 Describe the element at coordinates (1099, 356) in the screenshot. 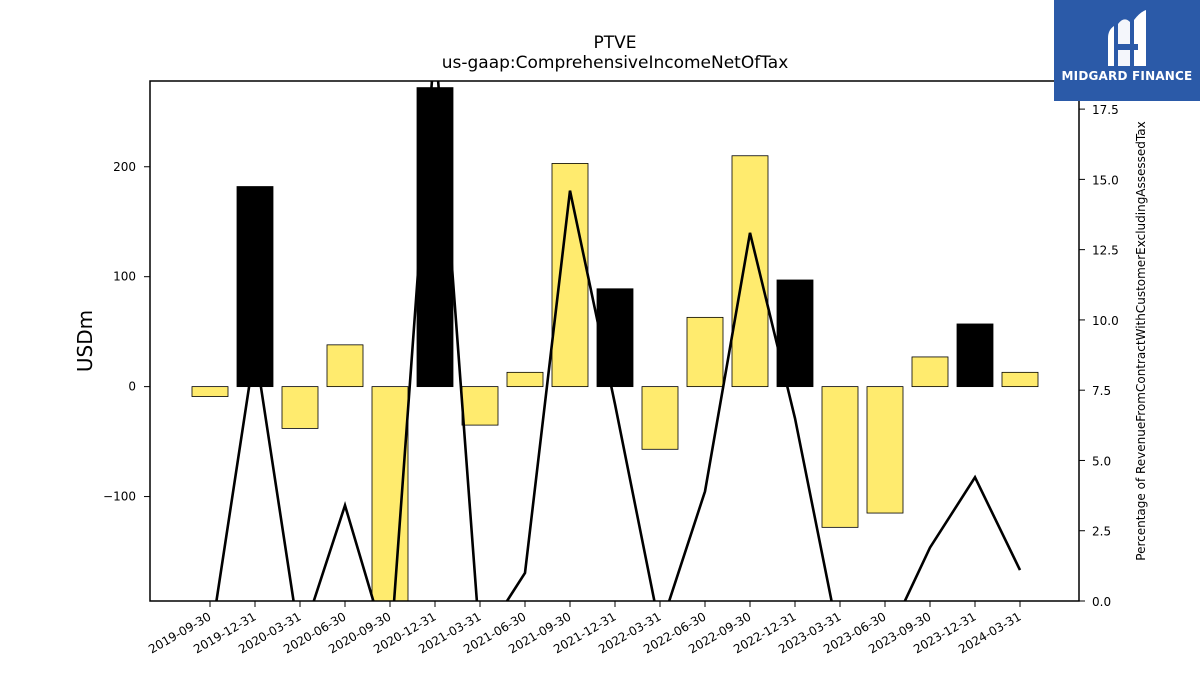

I see `y-axis-right: 0.0 2.5 5.0 7.5 10.0 12.5 15.0 17.5` at that location.